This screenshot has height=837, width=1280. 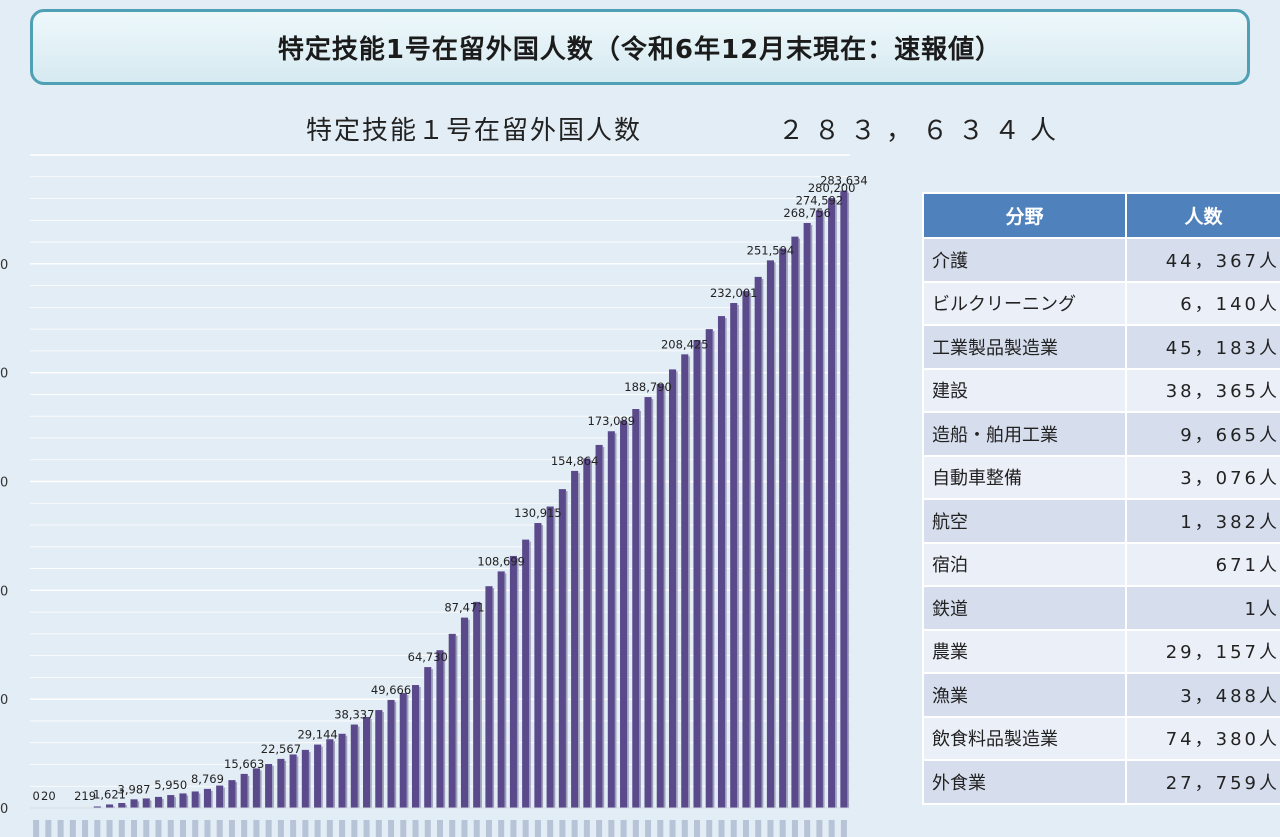 What do you see at coordinates (464, 608) in the screenshot?
I see `data-label: 87,471` at bounding box center [464, 608].